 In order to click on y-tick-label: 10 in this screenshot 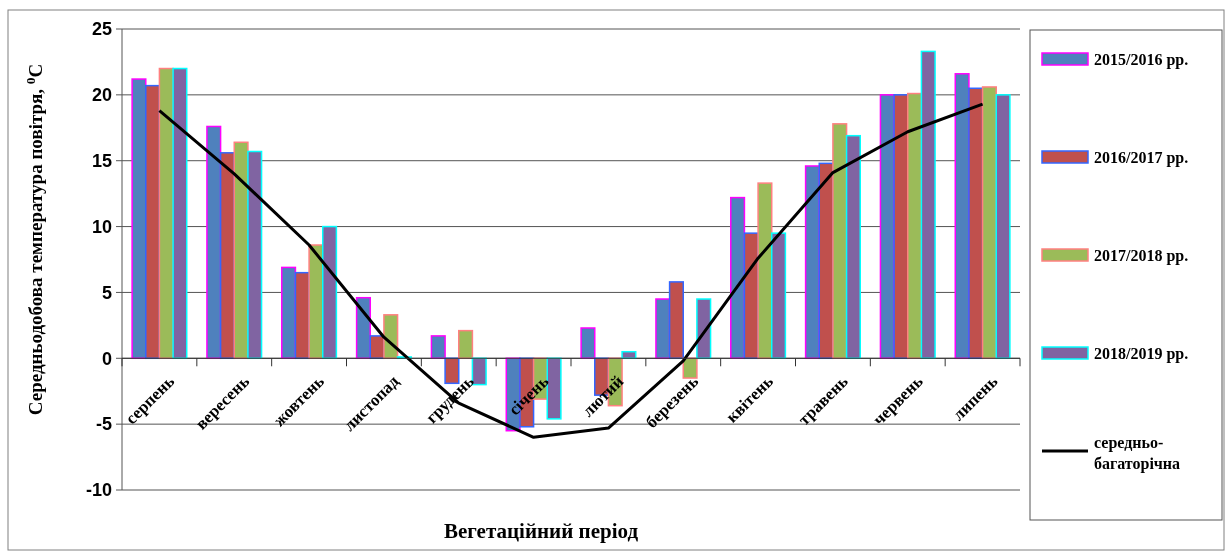, I will do `click(101, 226)`.